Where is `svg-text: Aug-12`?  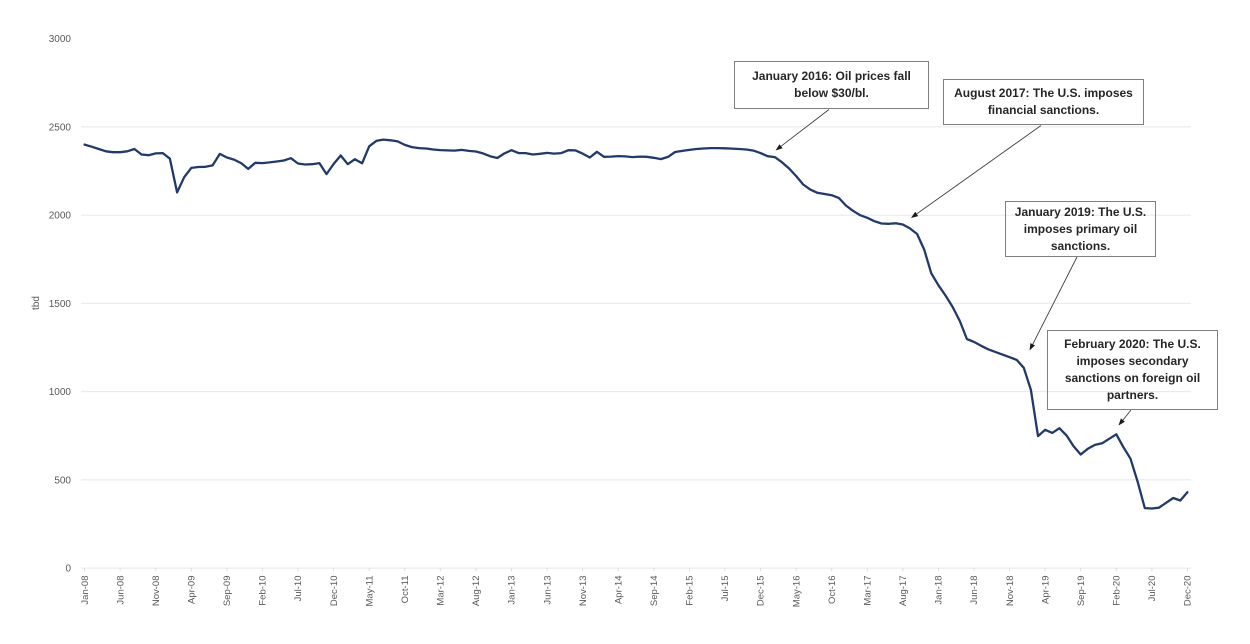
svg-text: Aug-12 is located at coordinates (476, 591).